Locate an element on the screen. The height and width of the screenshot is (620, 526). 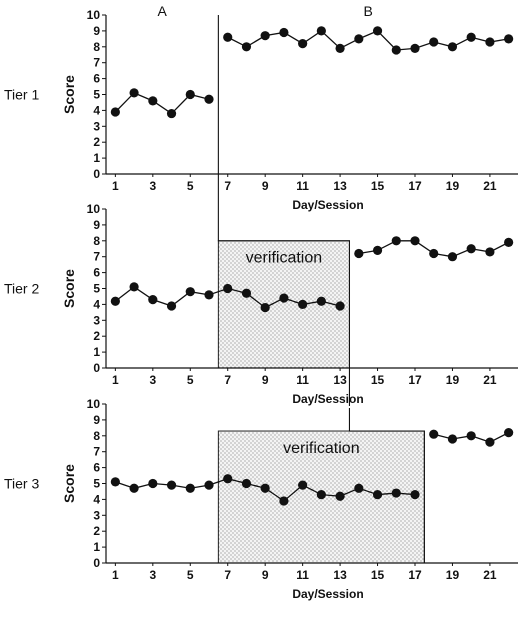
verification-region is located at coordinates (283, 304).